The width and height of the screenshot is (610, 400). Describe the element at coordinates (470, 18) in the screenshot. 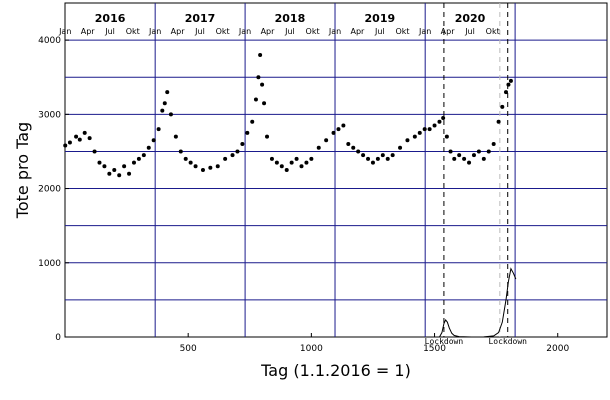

I see `year-label: 2020` at that location.